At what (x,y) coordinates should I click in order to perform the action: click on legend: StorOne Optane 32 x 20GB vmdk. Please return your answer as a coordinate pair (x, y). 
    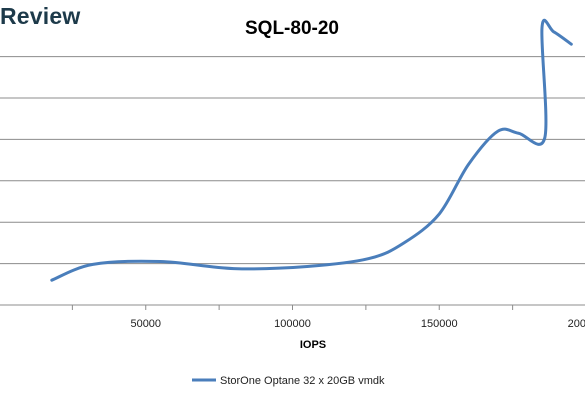
    Looking at the image, I should click on (288, 381).